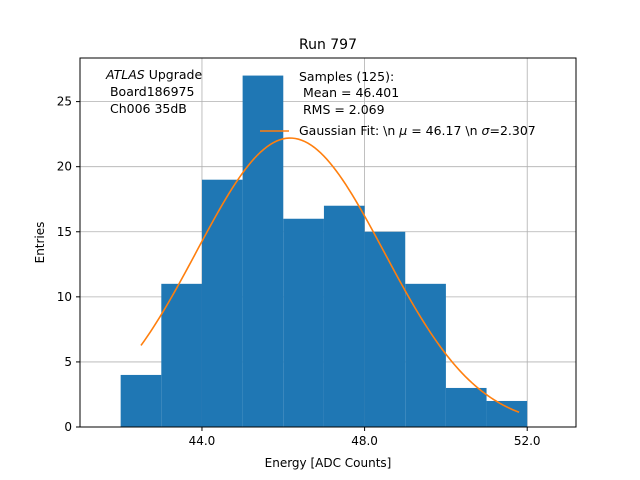 Image resolution: width=640 pixels, height=480 pixels. Describe the element at coordinates (202, 441) in the screenshot. I see `x-tick-label: 44.0` at that location.